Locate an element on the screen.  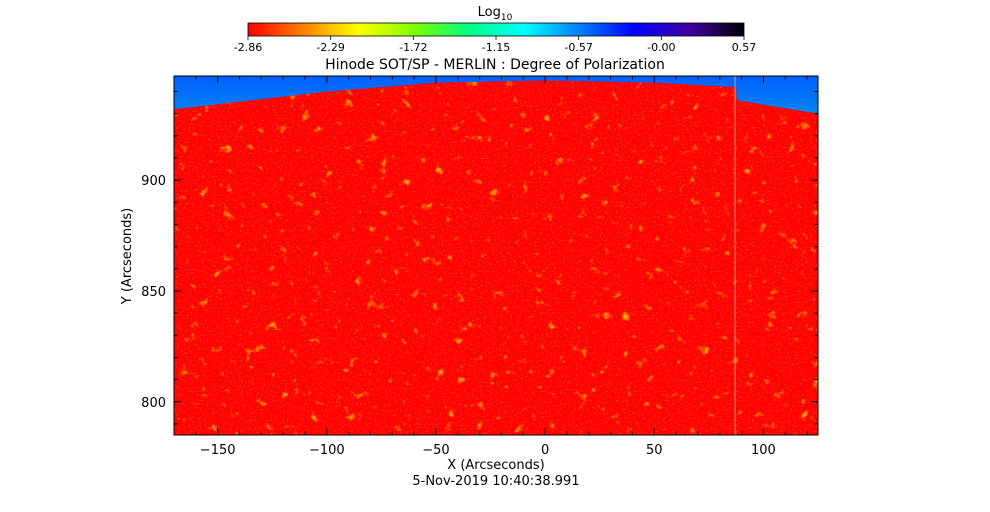
y-axis-label: Y (Arcseconds) is located at coordinates (127, 256).